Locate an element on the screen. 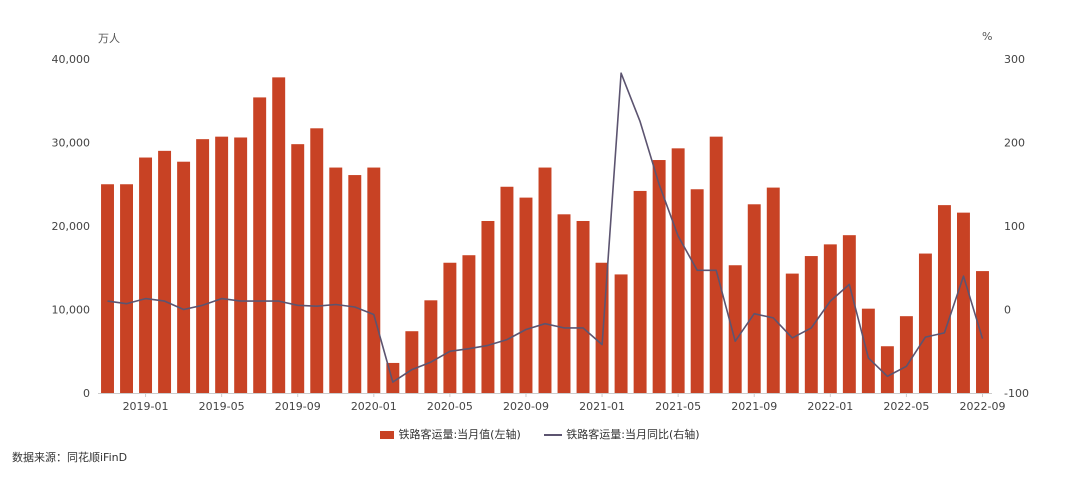  x-tick-label: 2021-05 is located at coordinates (678, 406).